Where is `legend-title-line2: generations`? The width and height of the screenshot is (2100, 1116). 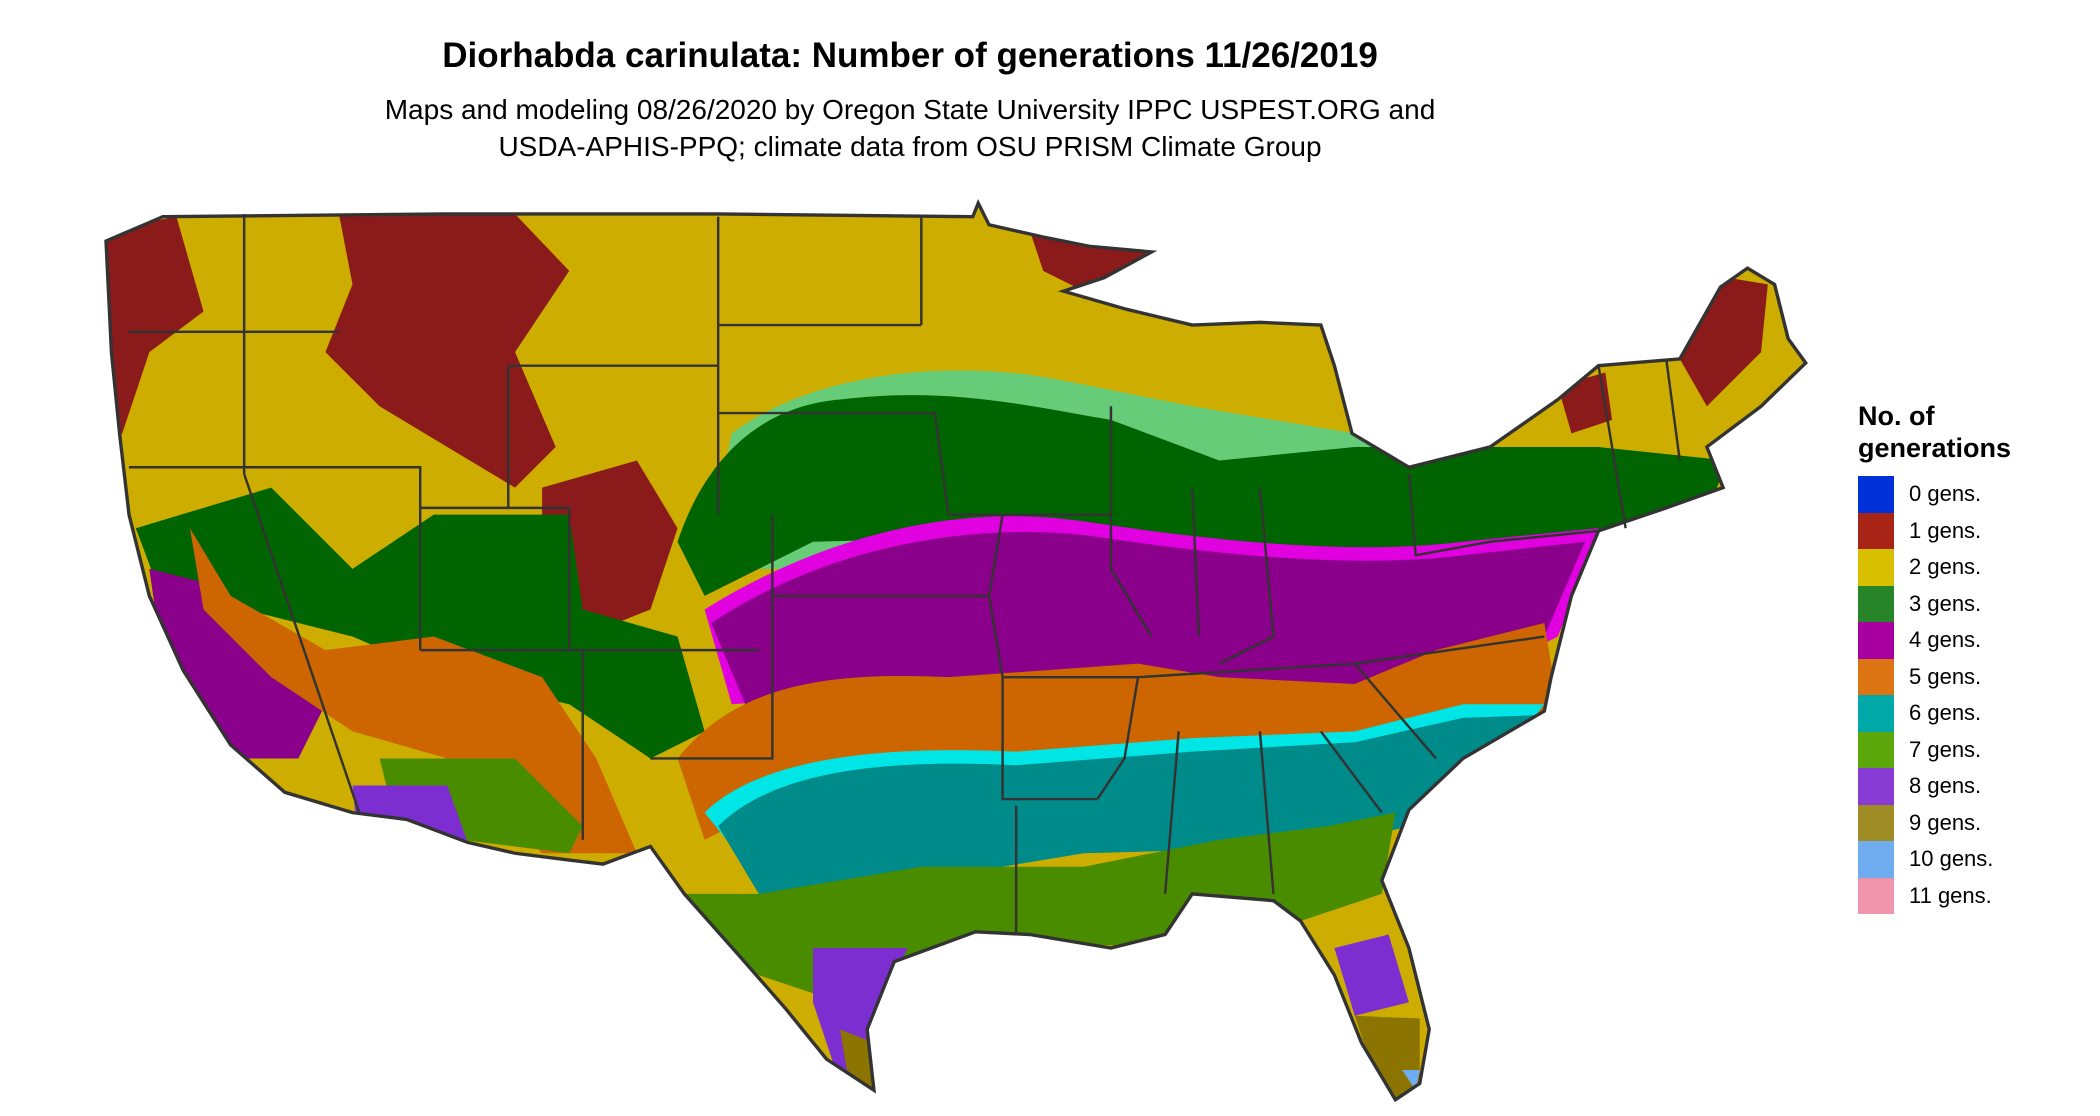 legend-title-line2: generations is located at coordinates (1935, 448).